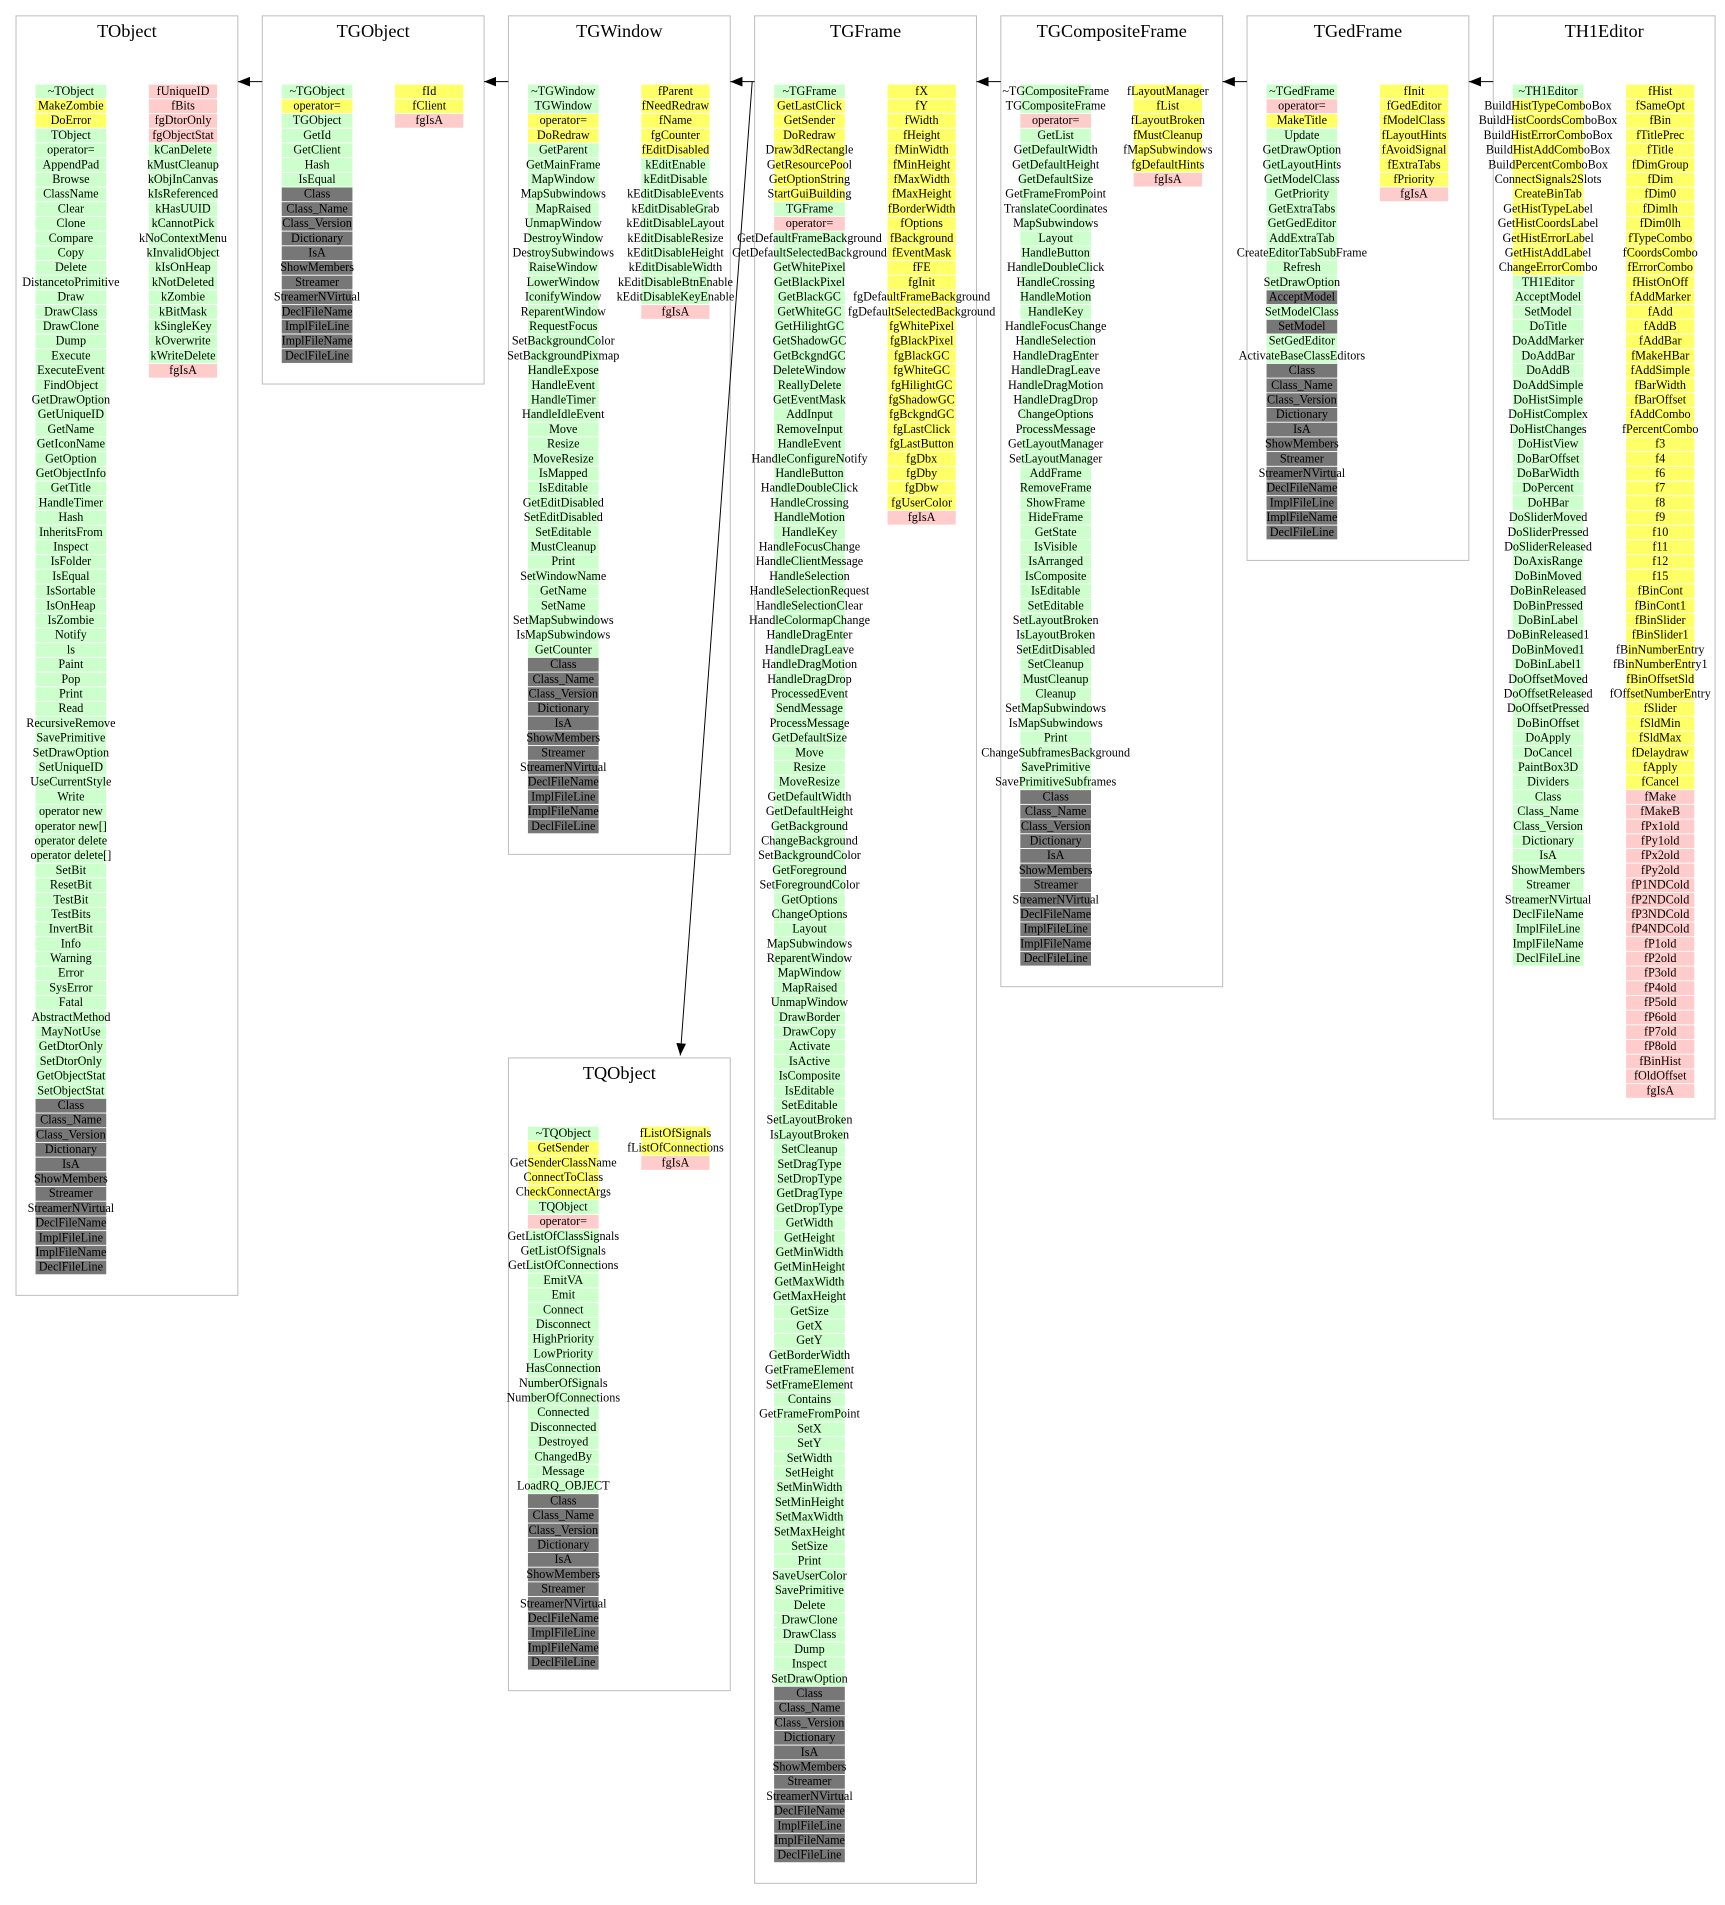  Describe the element at coordinates (71, 1002) in the screenshot. I see `method: Fatal` at that location.